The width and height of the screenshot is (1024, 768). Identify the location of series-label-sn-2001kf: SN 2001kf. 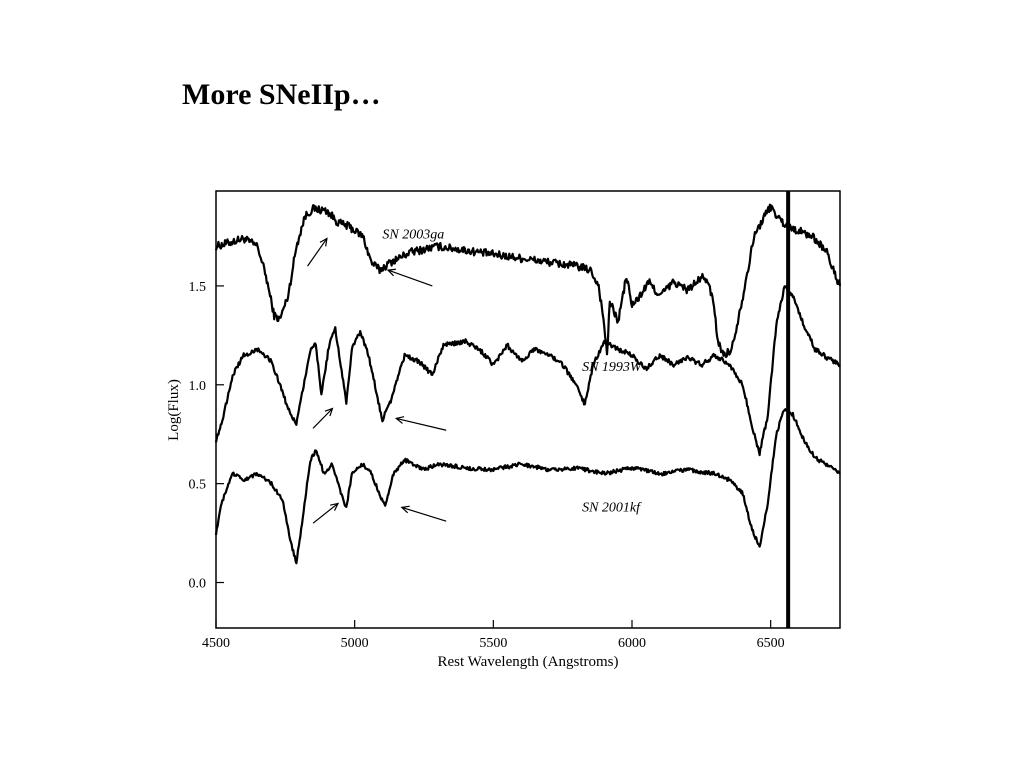
(612, 507).